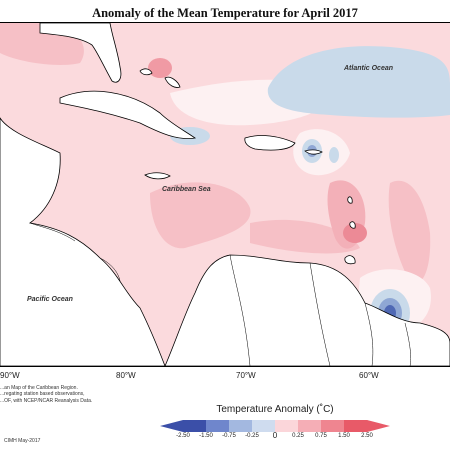 This screenshot has height=450, width=450. What do you see at coordinates (252, 436) in the screenshot?
I see `legend-tick-label: -0.25` at bounding box center [252, 436].